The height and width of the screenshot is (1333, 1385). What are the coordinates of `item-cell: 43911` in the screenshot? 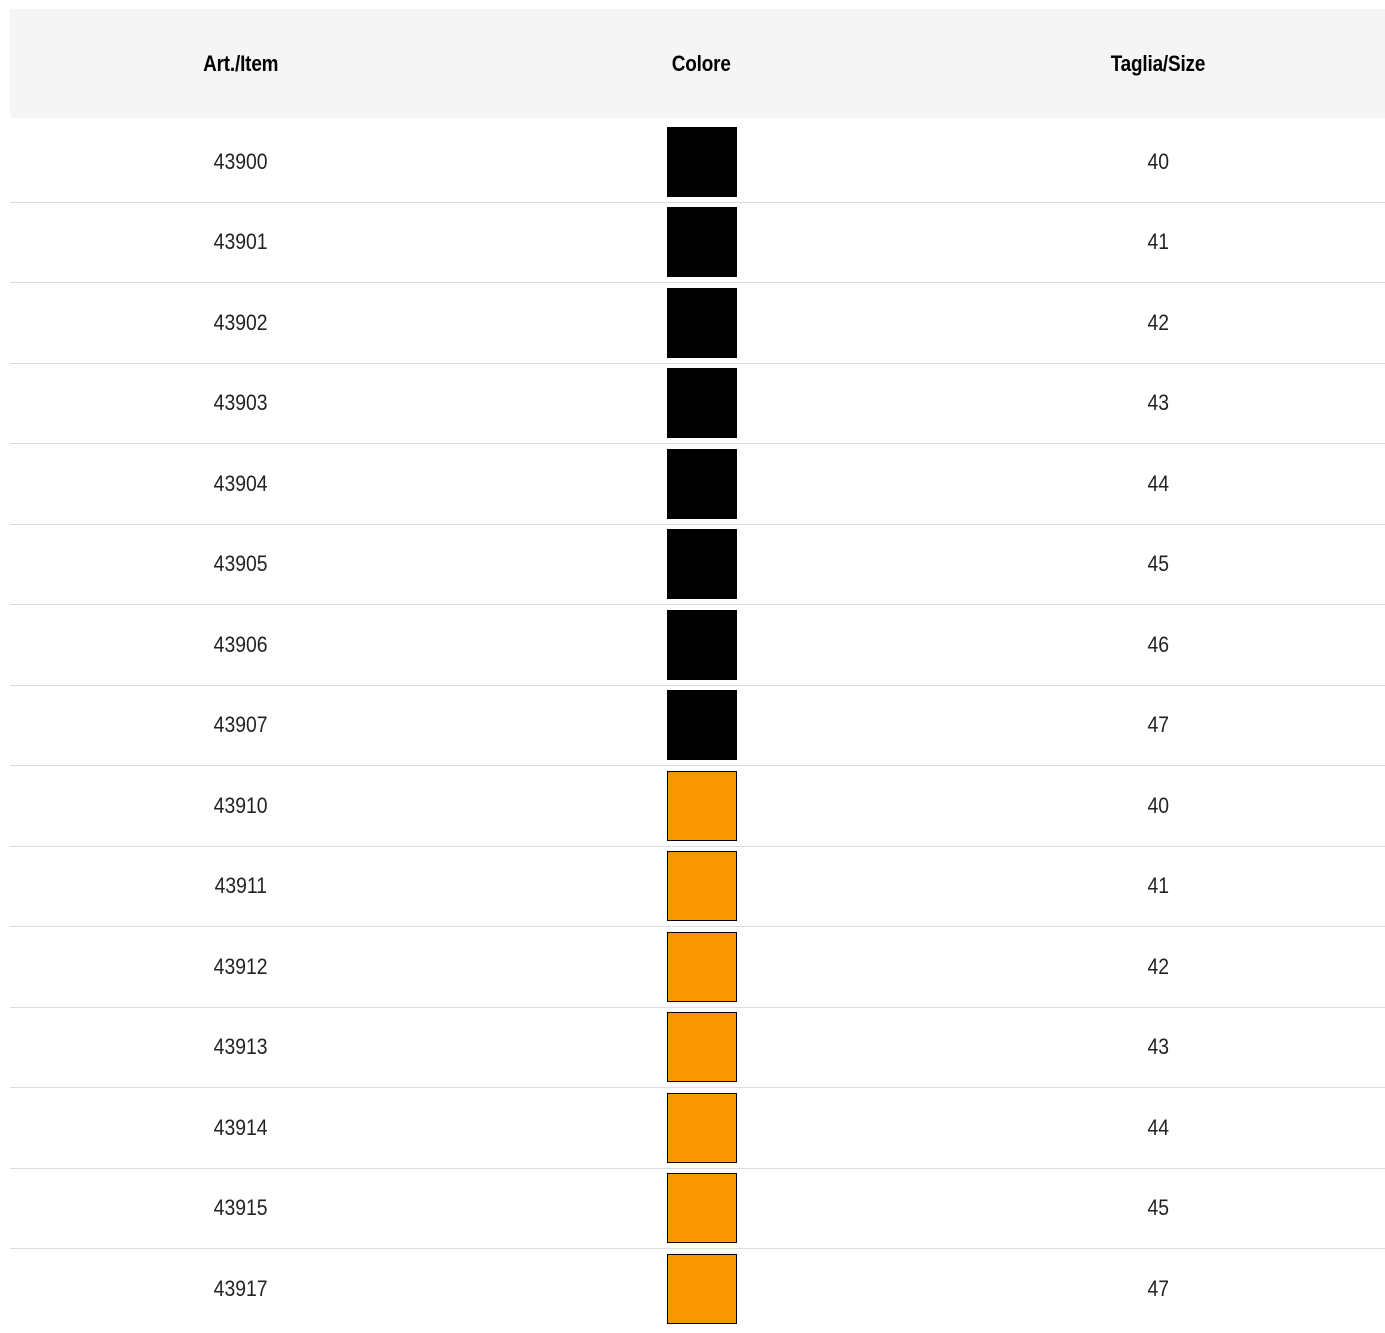 It's located at (241, 886).